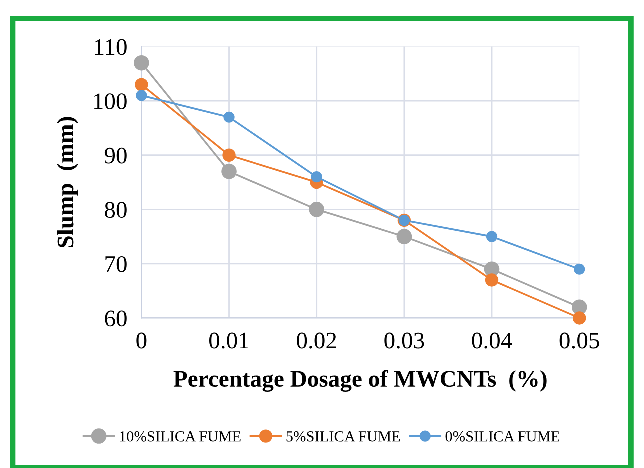  Describe the element at coordinates (580, 340) in the screenshot. I see `x-tick-label: 0.05` at that location.